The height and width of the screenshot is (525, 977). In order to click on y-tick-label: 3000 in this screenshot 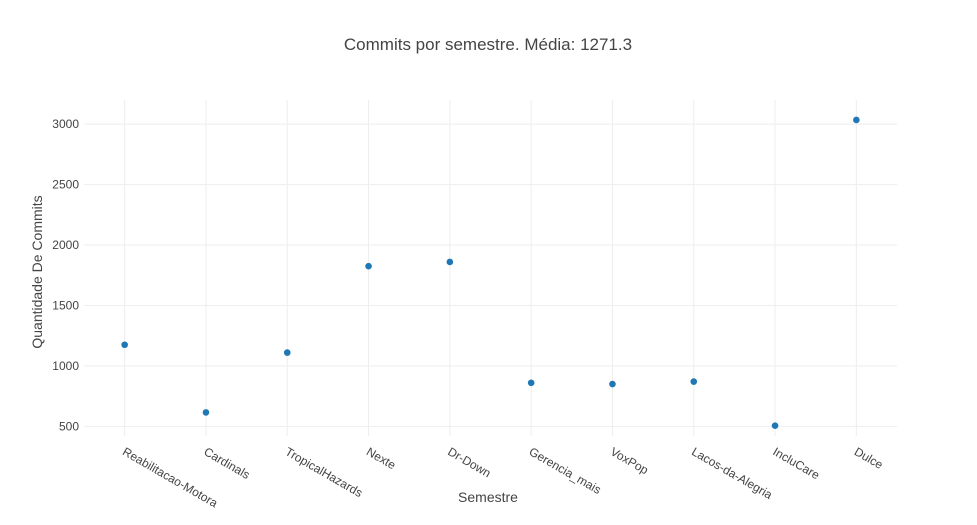, I will do `click(65, 124)`.